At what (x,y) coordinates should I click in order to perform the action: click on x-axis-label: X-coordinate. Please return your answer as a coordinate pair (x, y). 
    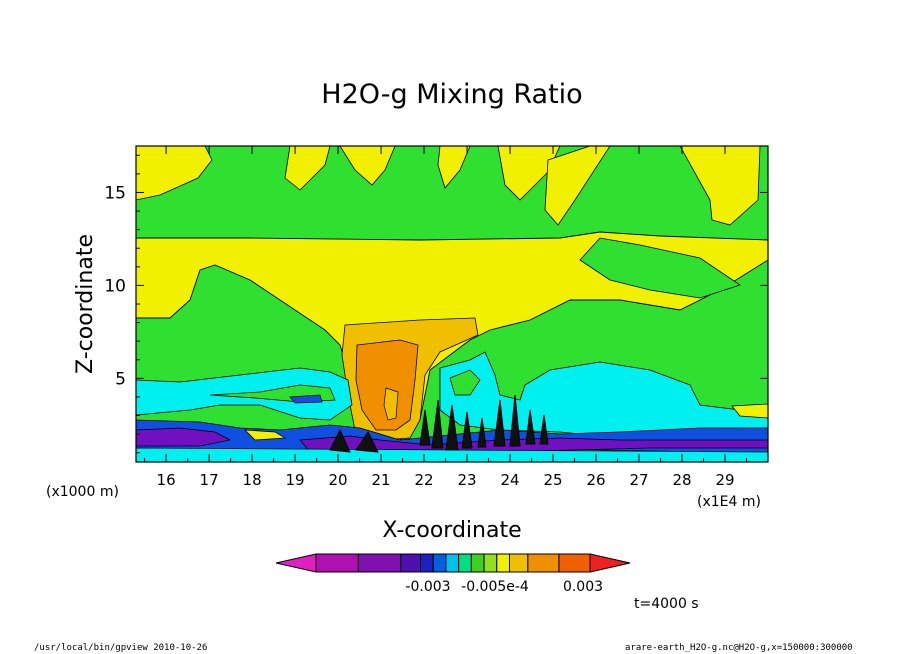
    Looking at the image, I should click on (451, 530).